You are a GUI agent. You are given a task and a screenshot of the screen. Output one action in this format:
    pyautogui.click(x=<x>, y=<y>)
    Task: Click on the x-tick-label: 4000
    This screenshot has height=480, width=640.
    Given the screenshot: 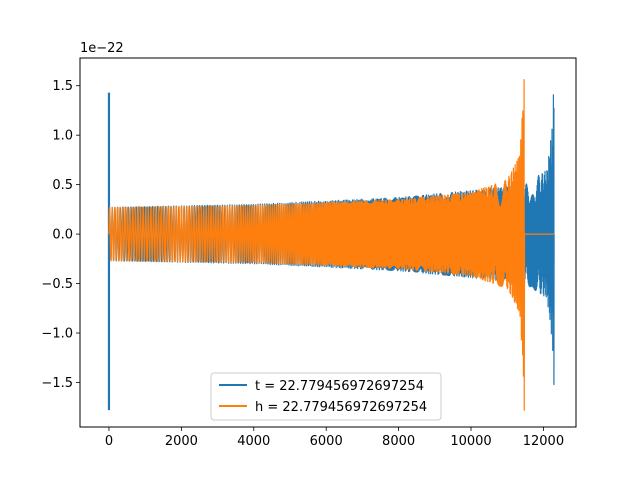 What is the action you would take?
    pyautogui.click(x=253, y=441)
    